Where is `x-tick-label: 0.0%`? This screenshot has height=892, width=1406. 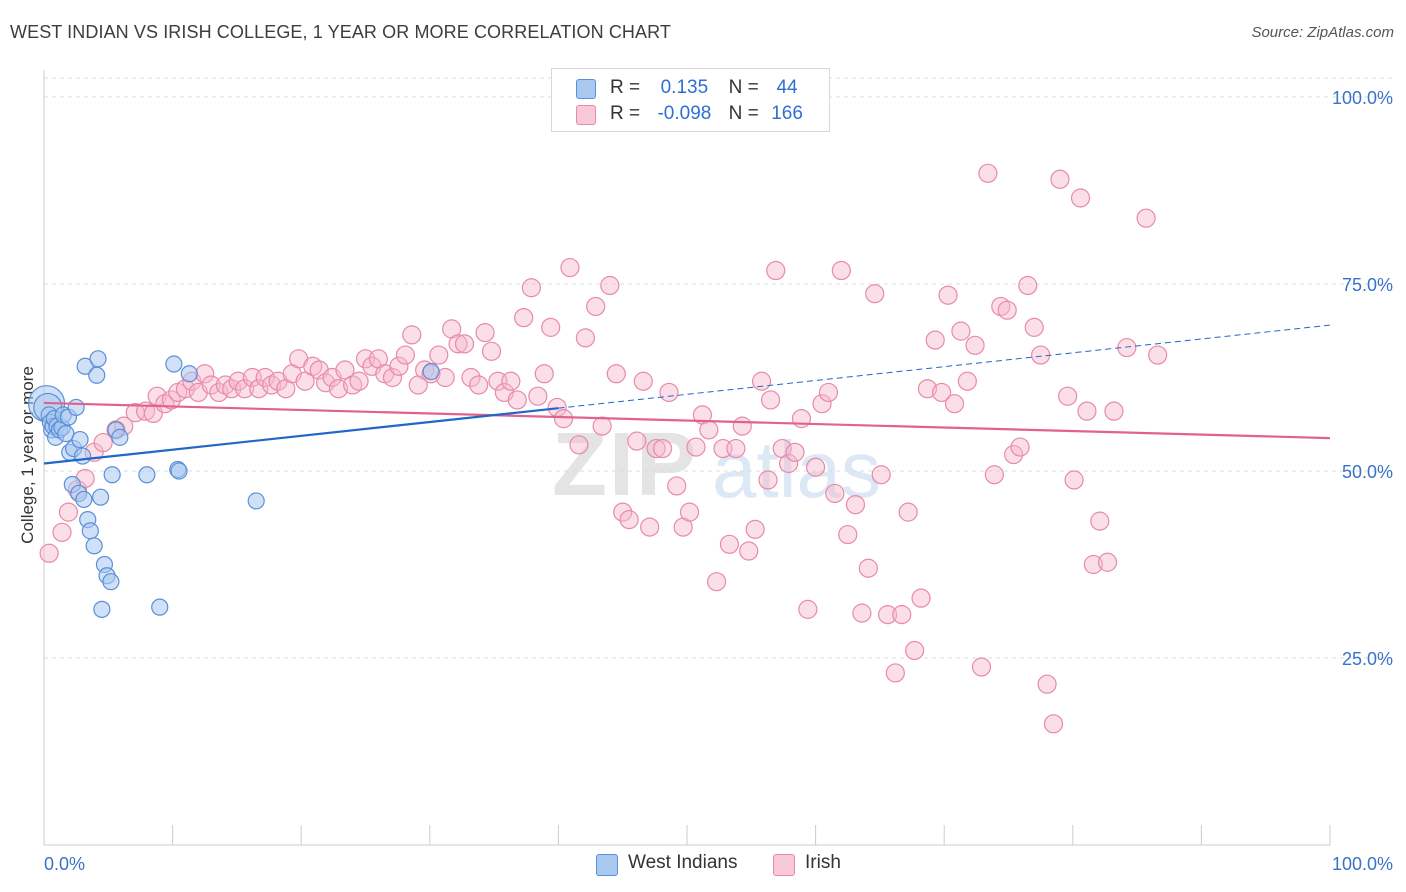 x-tick-label: 0.0% is located at coordinates (64, 864).